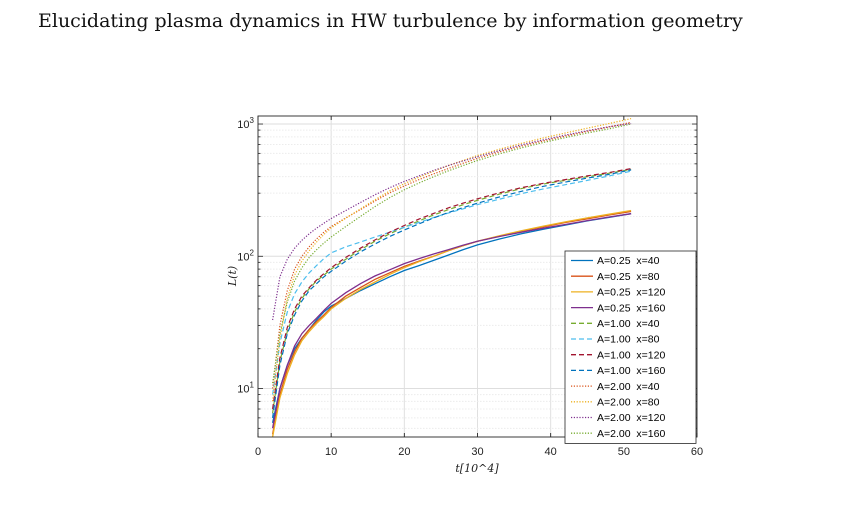 The height and width of the screenshot is (531, 859). Describe the element at coordinates (631, 293) in the screenshot. I see `legend-entry-label: A=0.25 x=120` at that location.